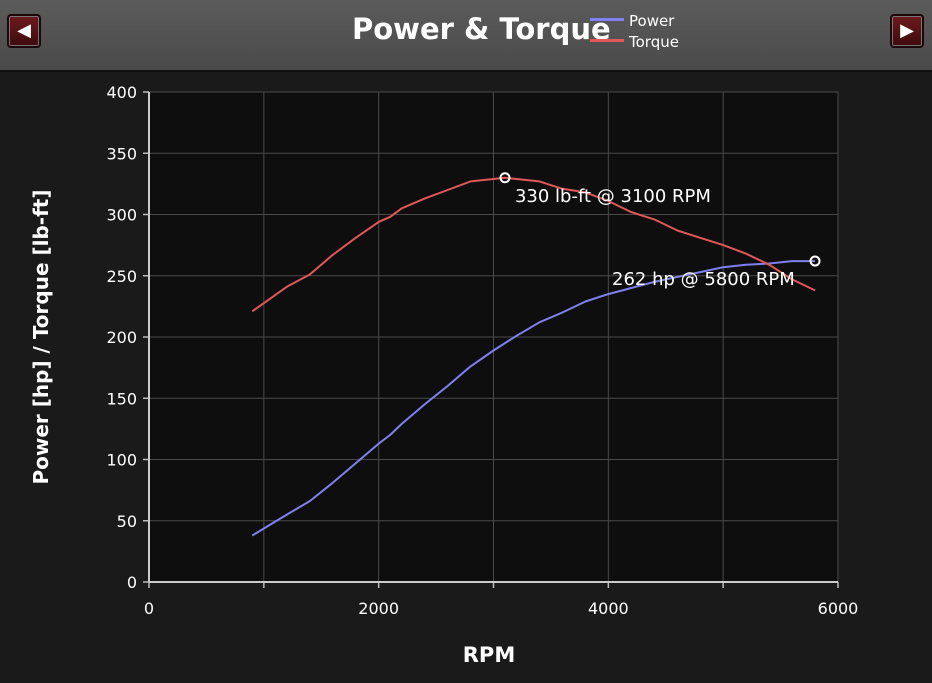 The width and height of the screenshot is (932, 683). I want to click on series-line-torque, so click(533, 244).